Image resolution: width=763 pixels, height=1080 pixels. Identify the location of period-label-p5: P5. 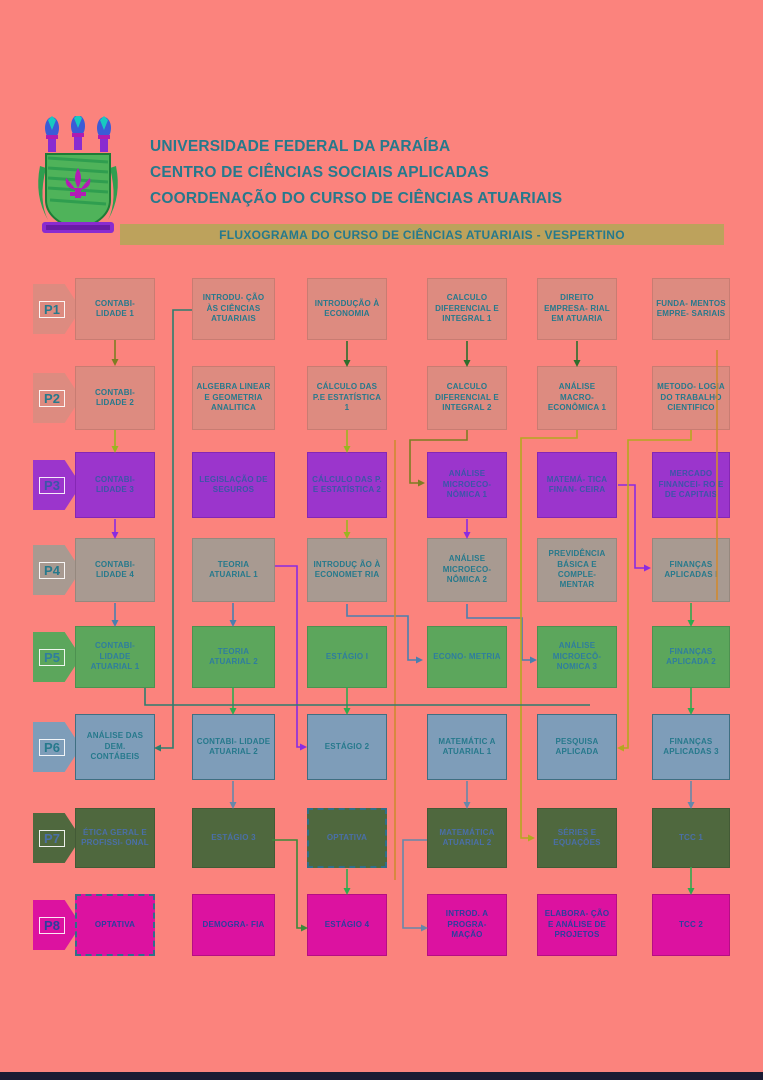
(57, 657).